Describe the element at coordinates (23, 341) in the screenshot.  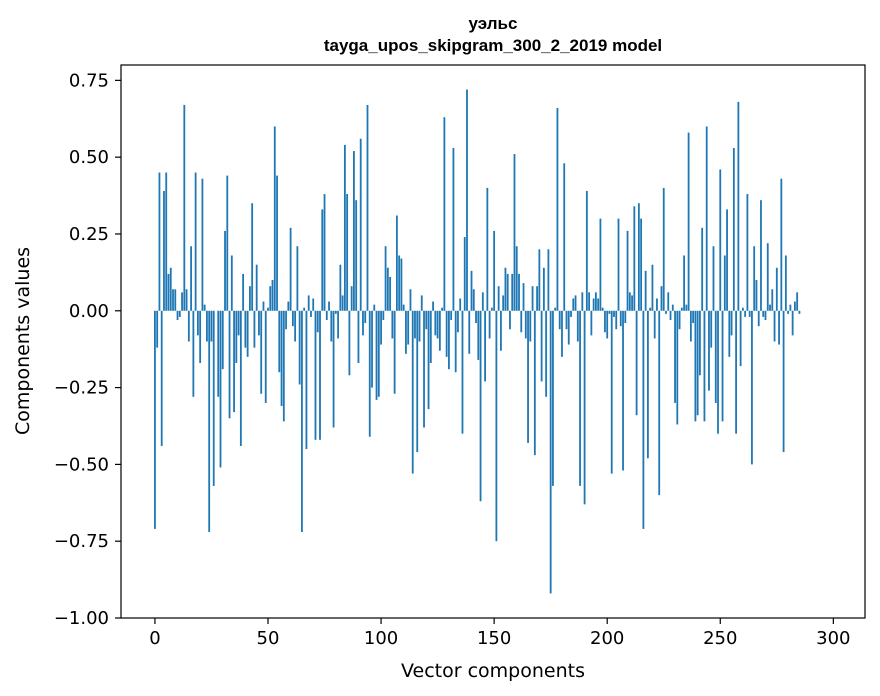
I see `y-axis-label: Components values` at that location.